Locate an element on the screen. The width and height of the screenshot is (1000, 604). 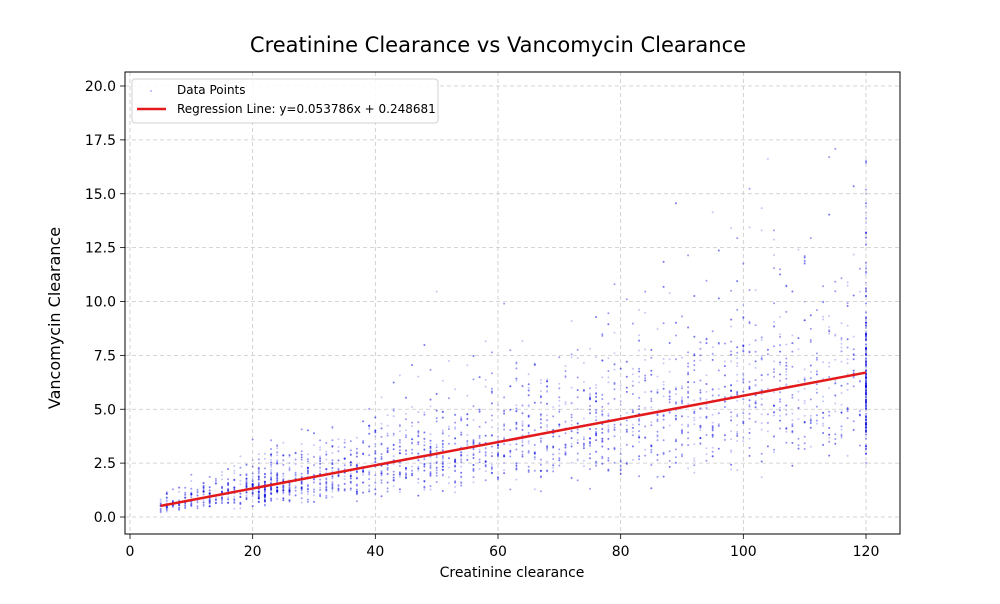
legend-label-regression: Regression Line: y=0.053786x + 0.248681 is located at coordinates (306, 109).